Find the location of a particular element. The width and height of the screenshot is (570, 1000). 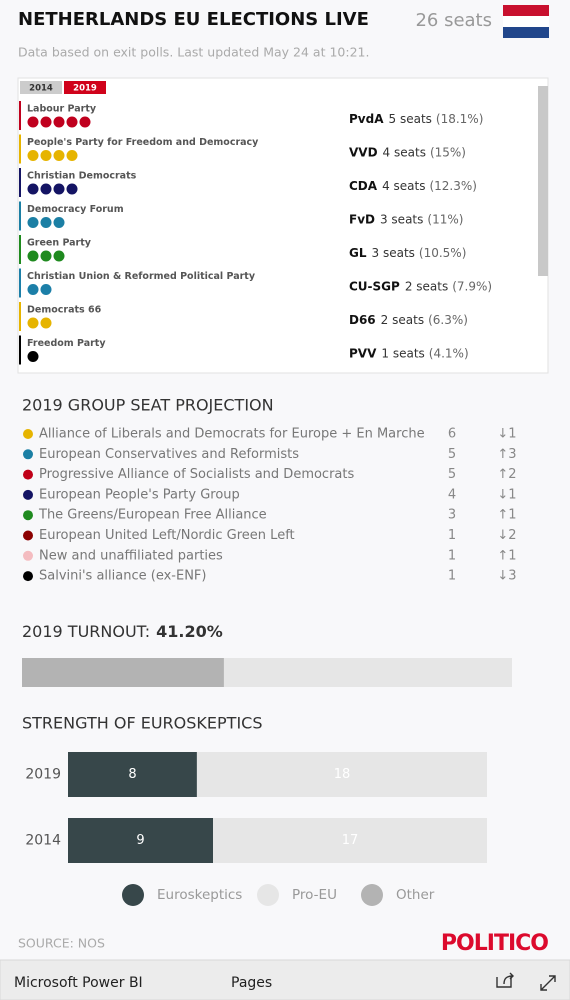

section-title: 2019 GROUP SEAT PROJECTION is located at coordinates (148, 405).